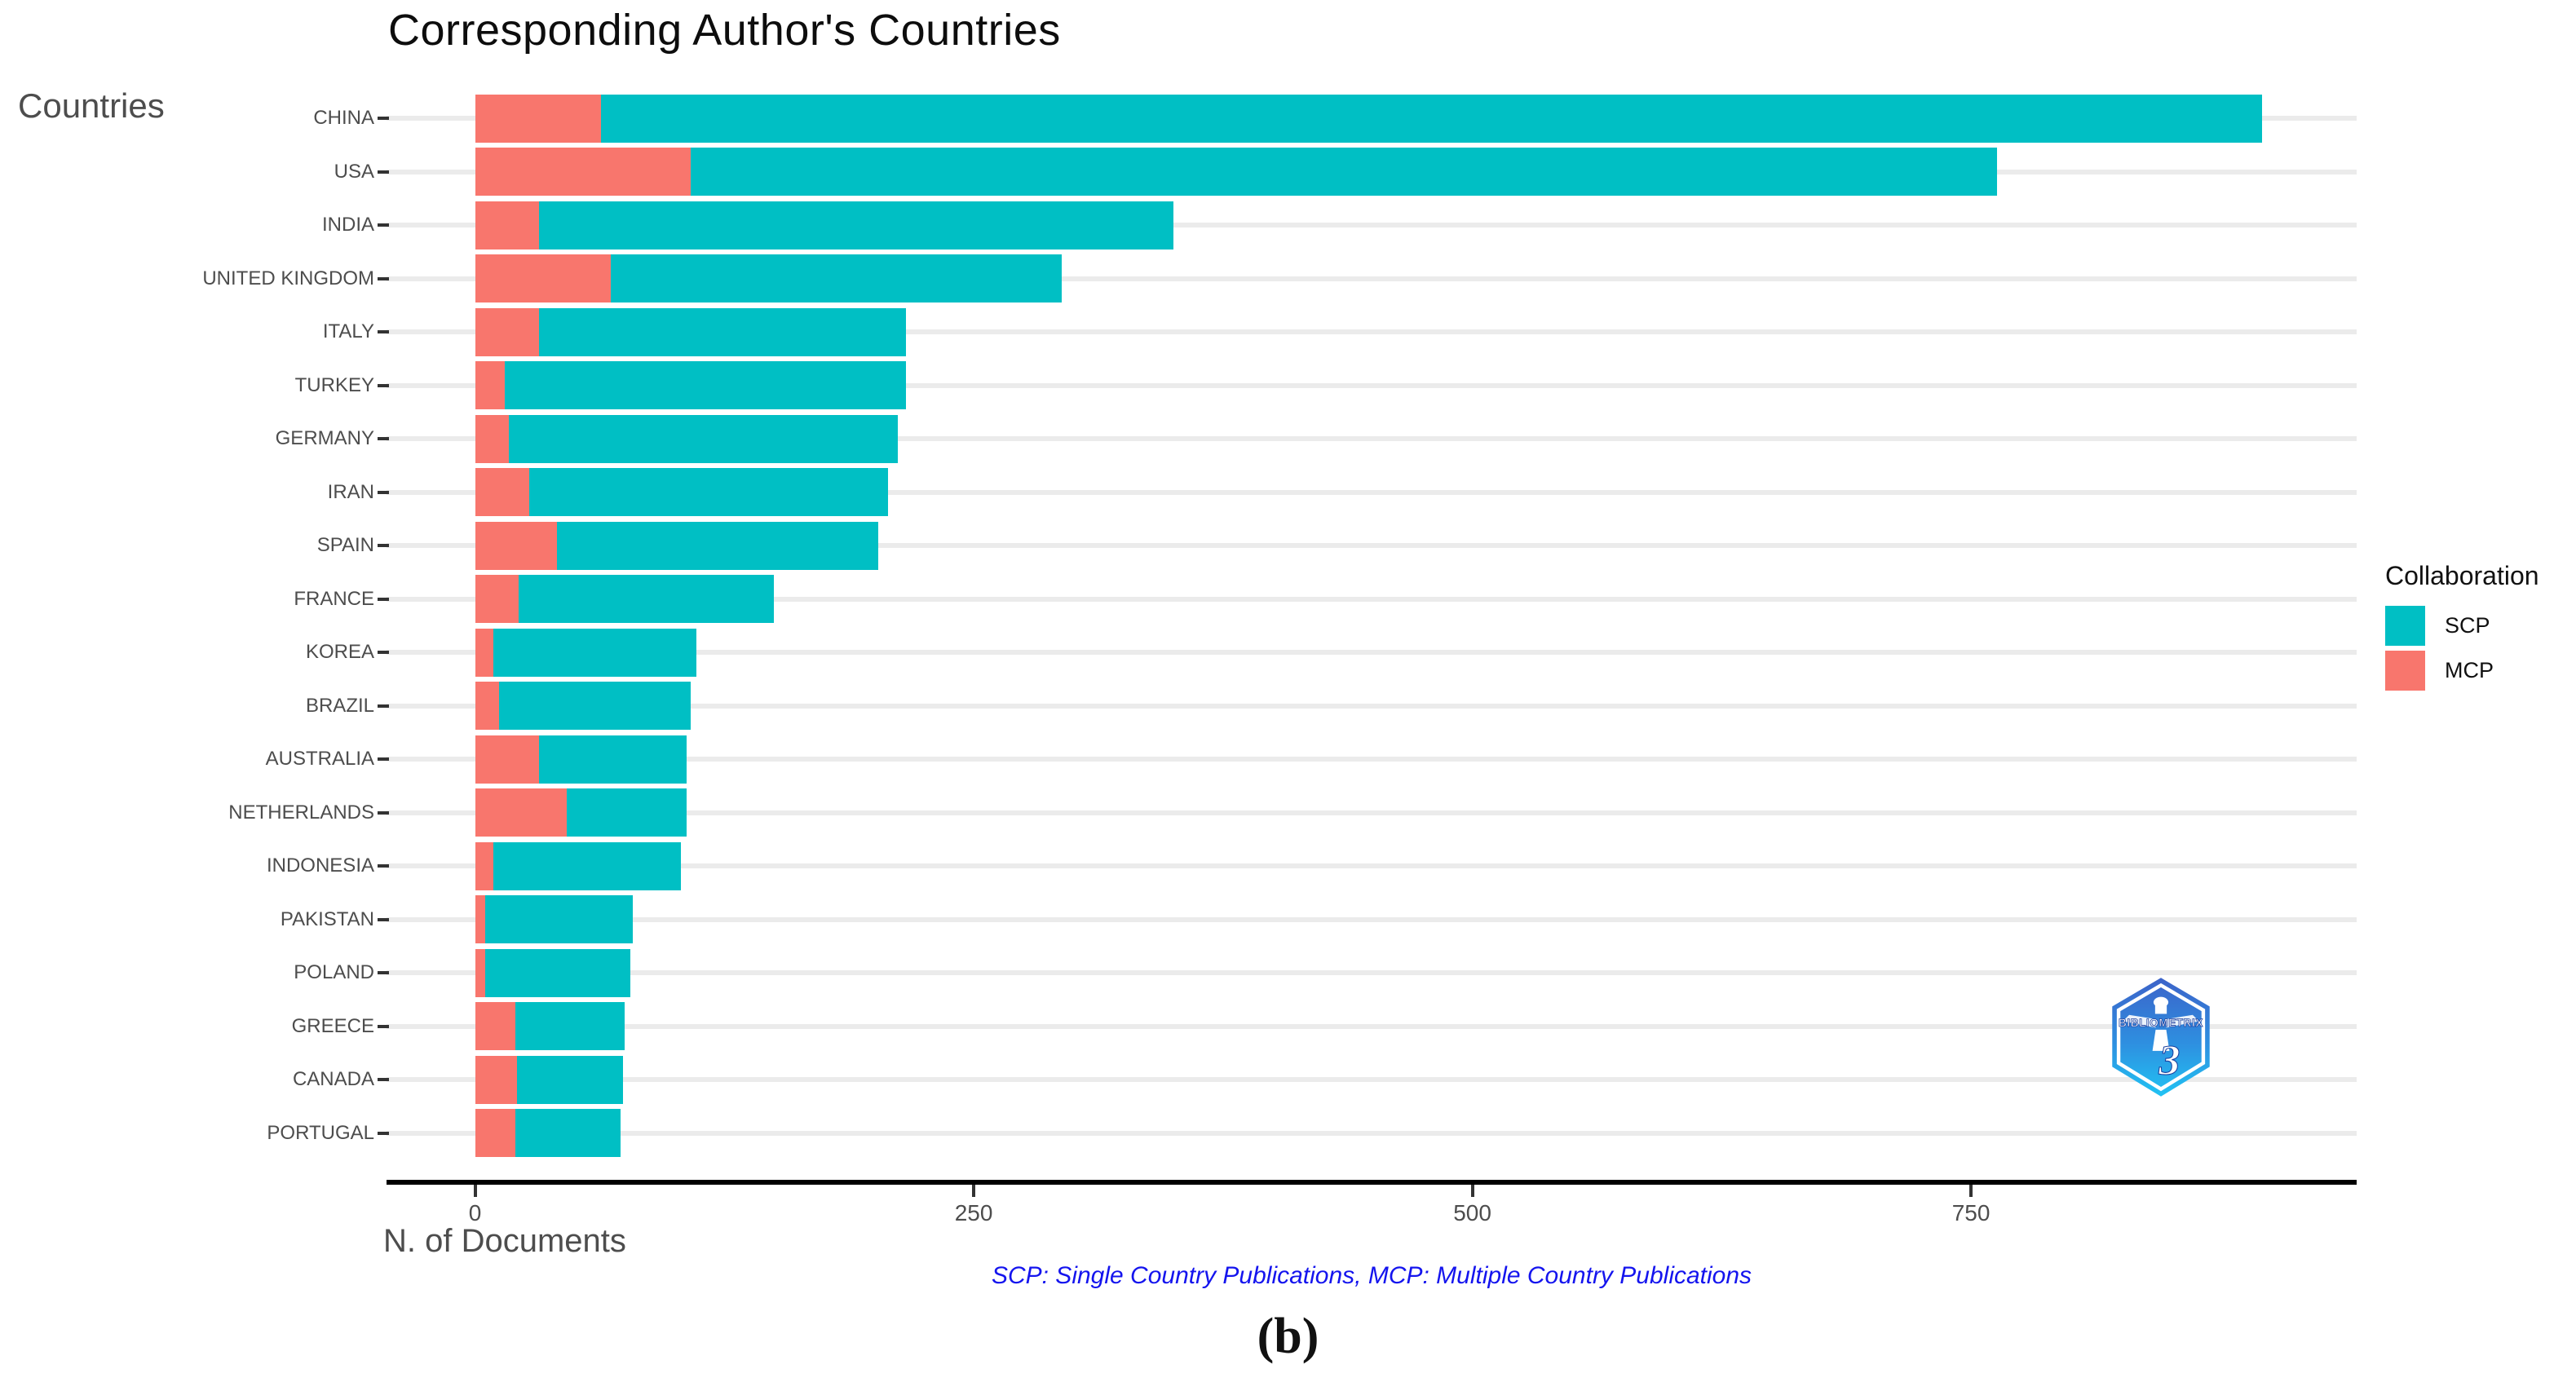 The width and height of the screenshot is (2576, 1391). I want to click on bar-row-italy, so click(690, 331).